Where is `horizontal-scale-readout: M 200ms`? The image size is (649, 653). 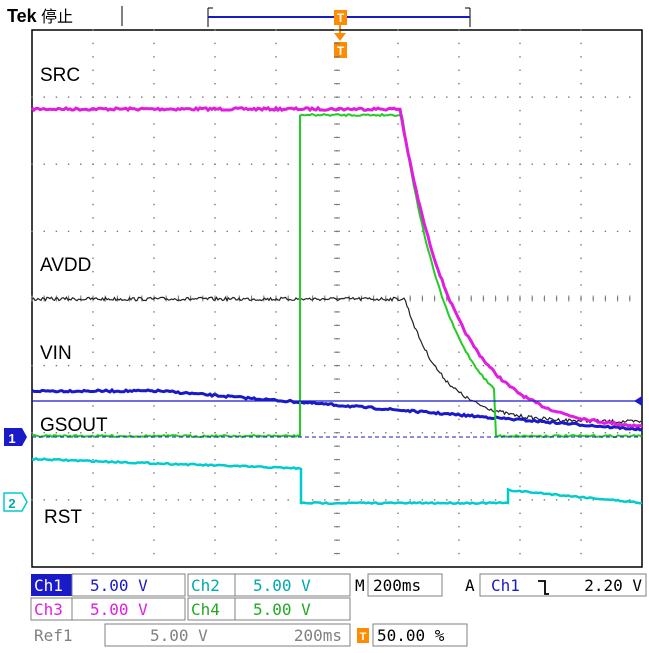
horizontal-scale-readout: M 200ms is located at coordinates (399, 585).